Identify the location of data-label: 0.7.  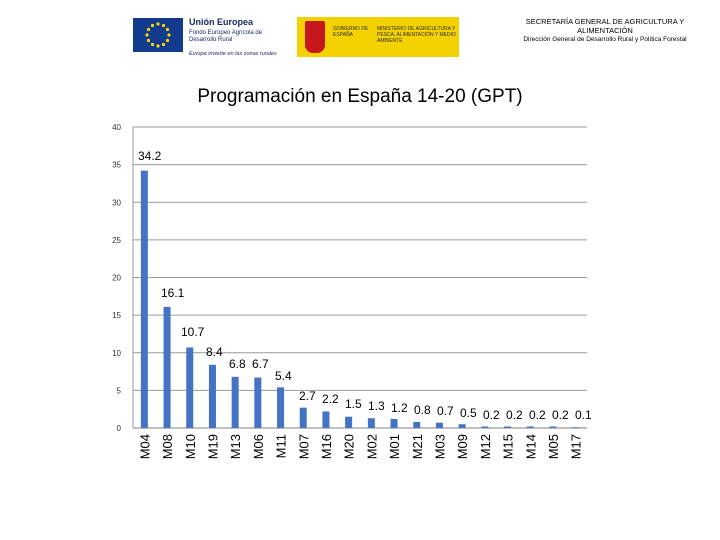
(445, 411).